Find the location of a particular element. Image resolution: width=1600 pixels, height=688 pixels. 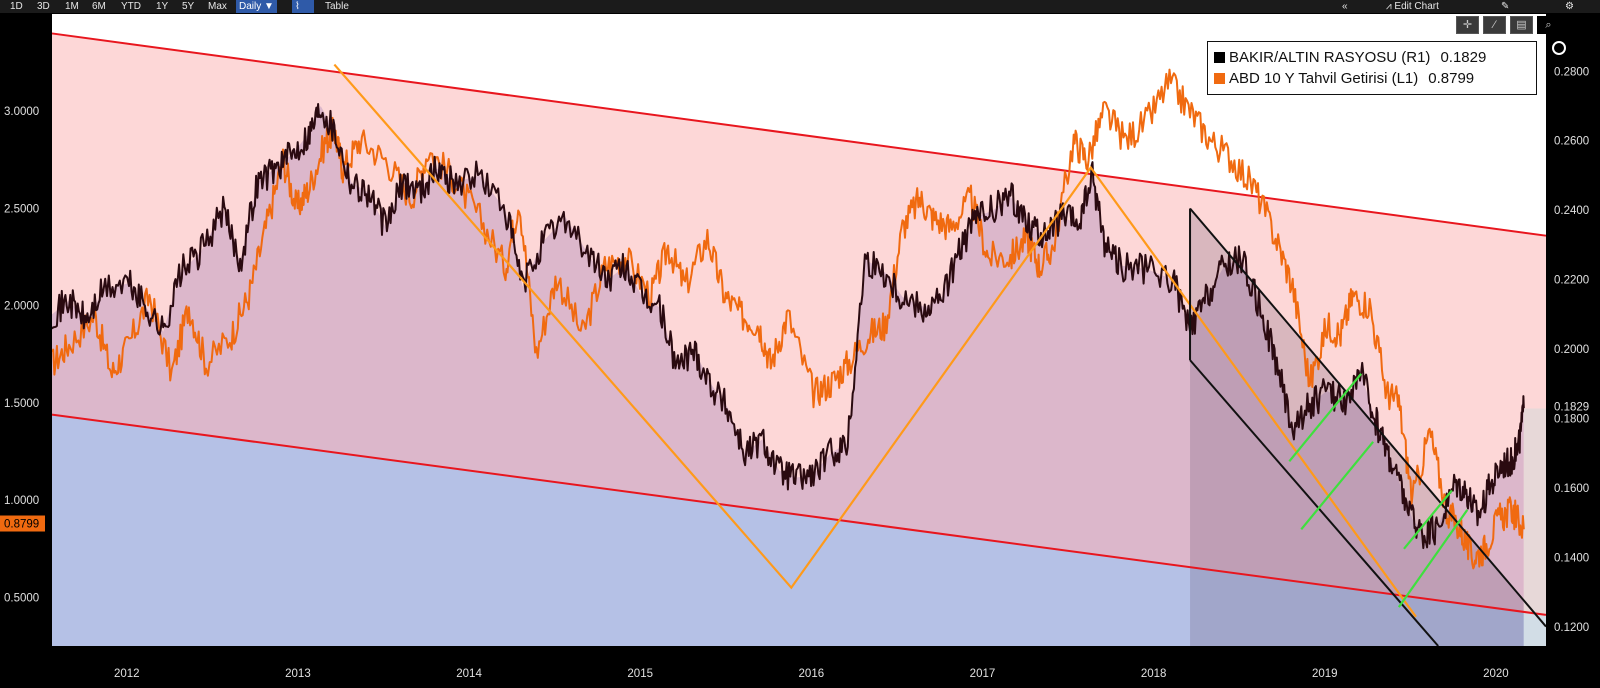

current-value-label: 0.8799 is located at coordinates (21, 525).